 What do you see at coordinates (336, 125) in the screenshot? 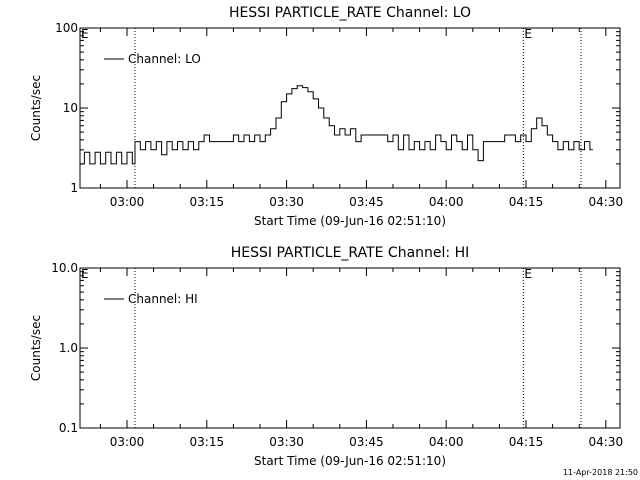
I see `series-line-channel-lo` at bounding box center [336, 125].